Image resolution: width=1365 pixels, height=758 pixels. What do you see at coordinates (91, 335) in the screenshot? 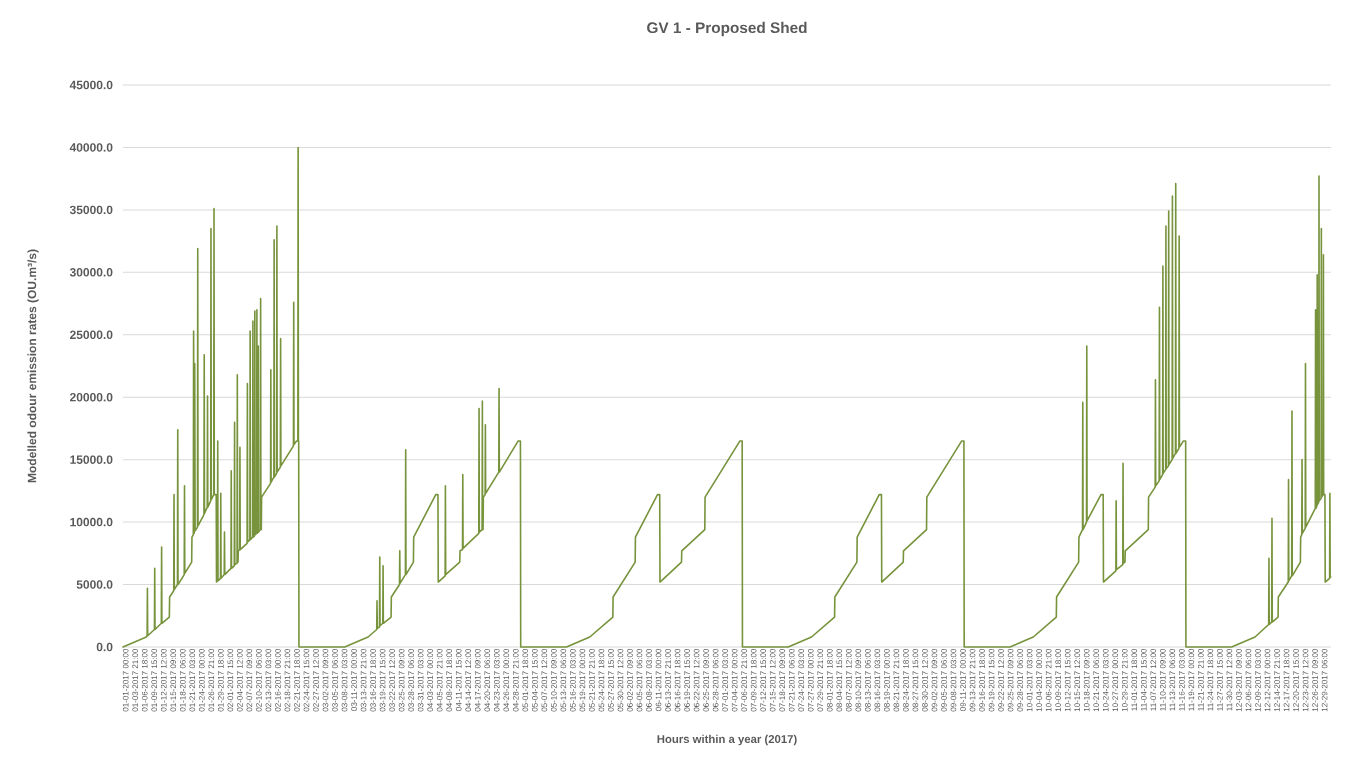
I see `y-tick-label: 25000.0` at bounding box center [91, 335].